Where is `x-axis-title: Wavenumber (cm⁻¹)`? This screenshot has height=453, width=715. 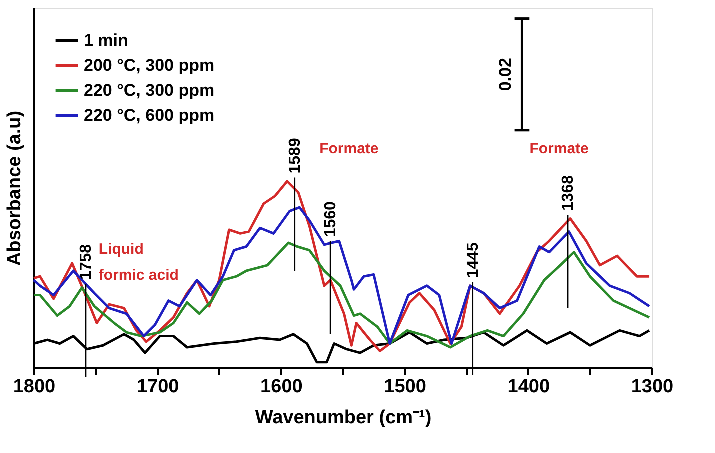
x-axis-title: Wavenumber (cm⁻¹) is located at coordinates (343, 418).